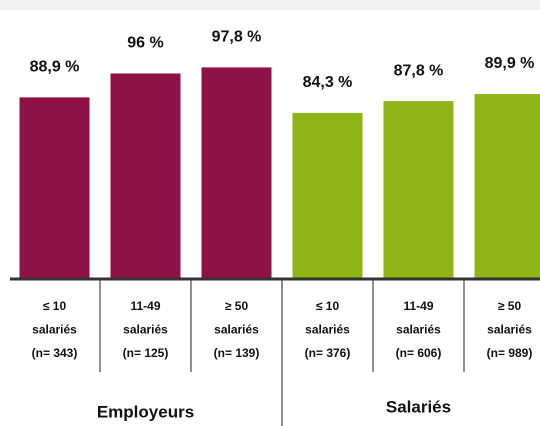 This screenshot has width=540, height=426. Describe the element at coordinates (419, 70) in the screenshot. I see `value-label: 87,8 %` at that location.